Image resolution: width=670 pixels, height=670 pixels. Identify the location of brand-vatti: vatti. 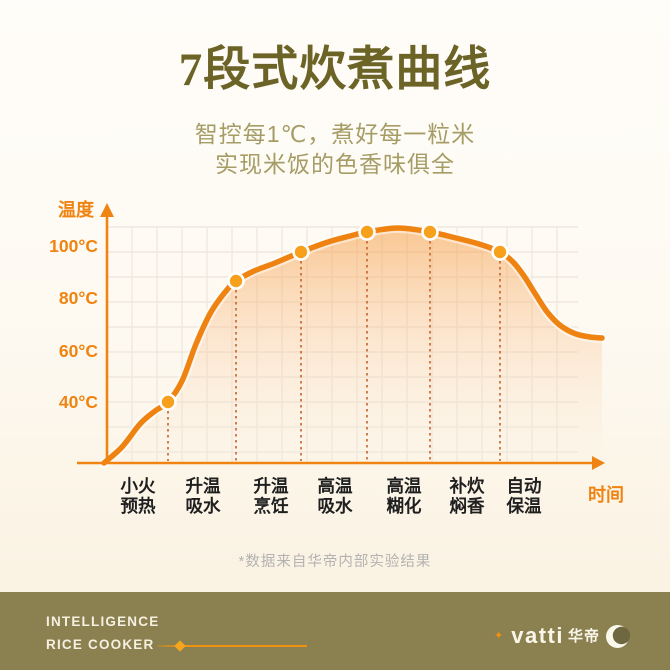
(537, 635).